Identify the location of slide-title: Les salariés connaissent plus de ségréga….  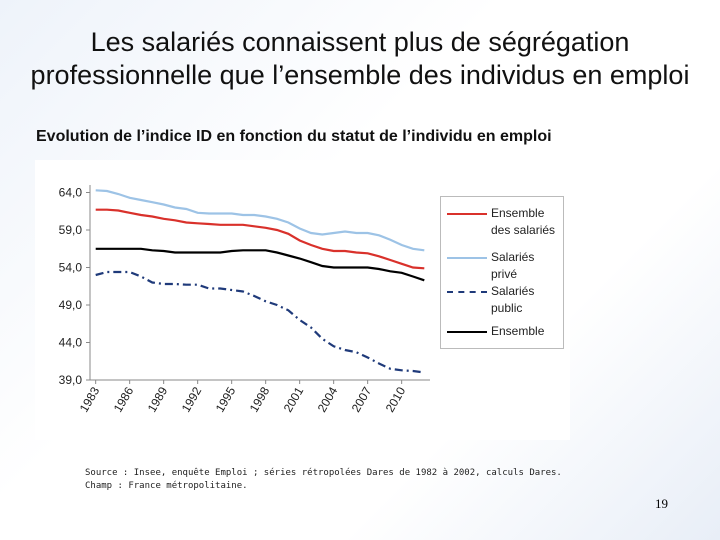
(360, 58).